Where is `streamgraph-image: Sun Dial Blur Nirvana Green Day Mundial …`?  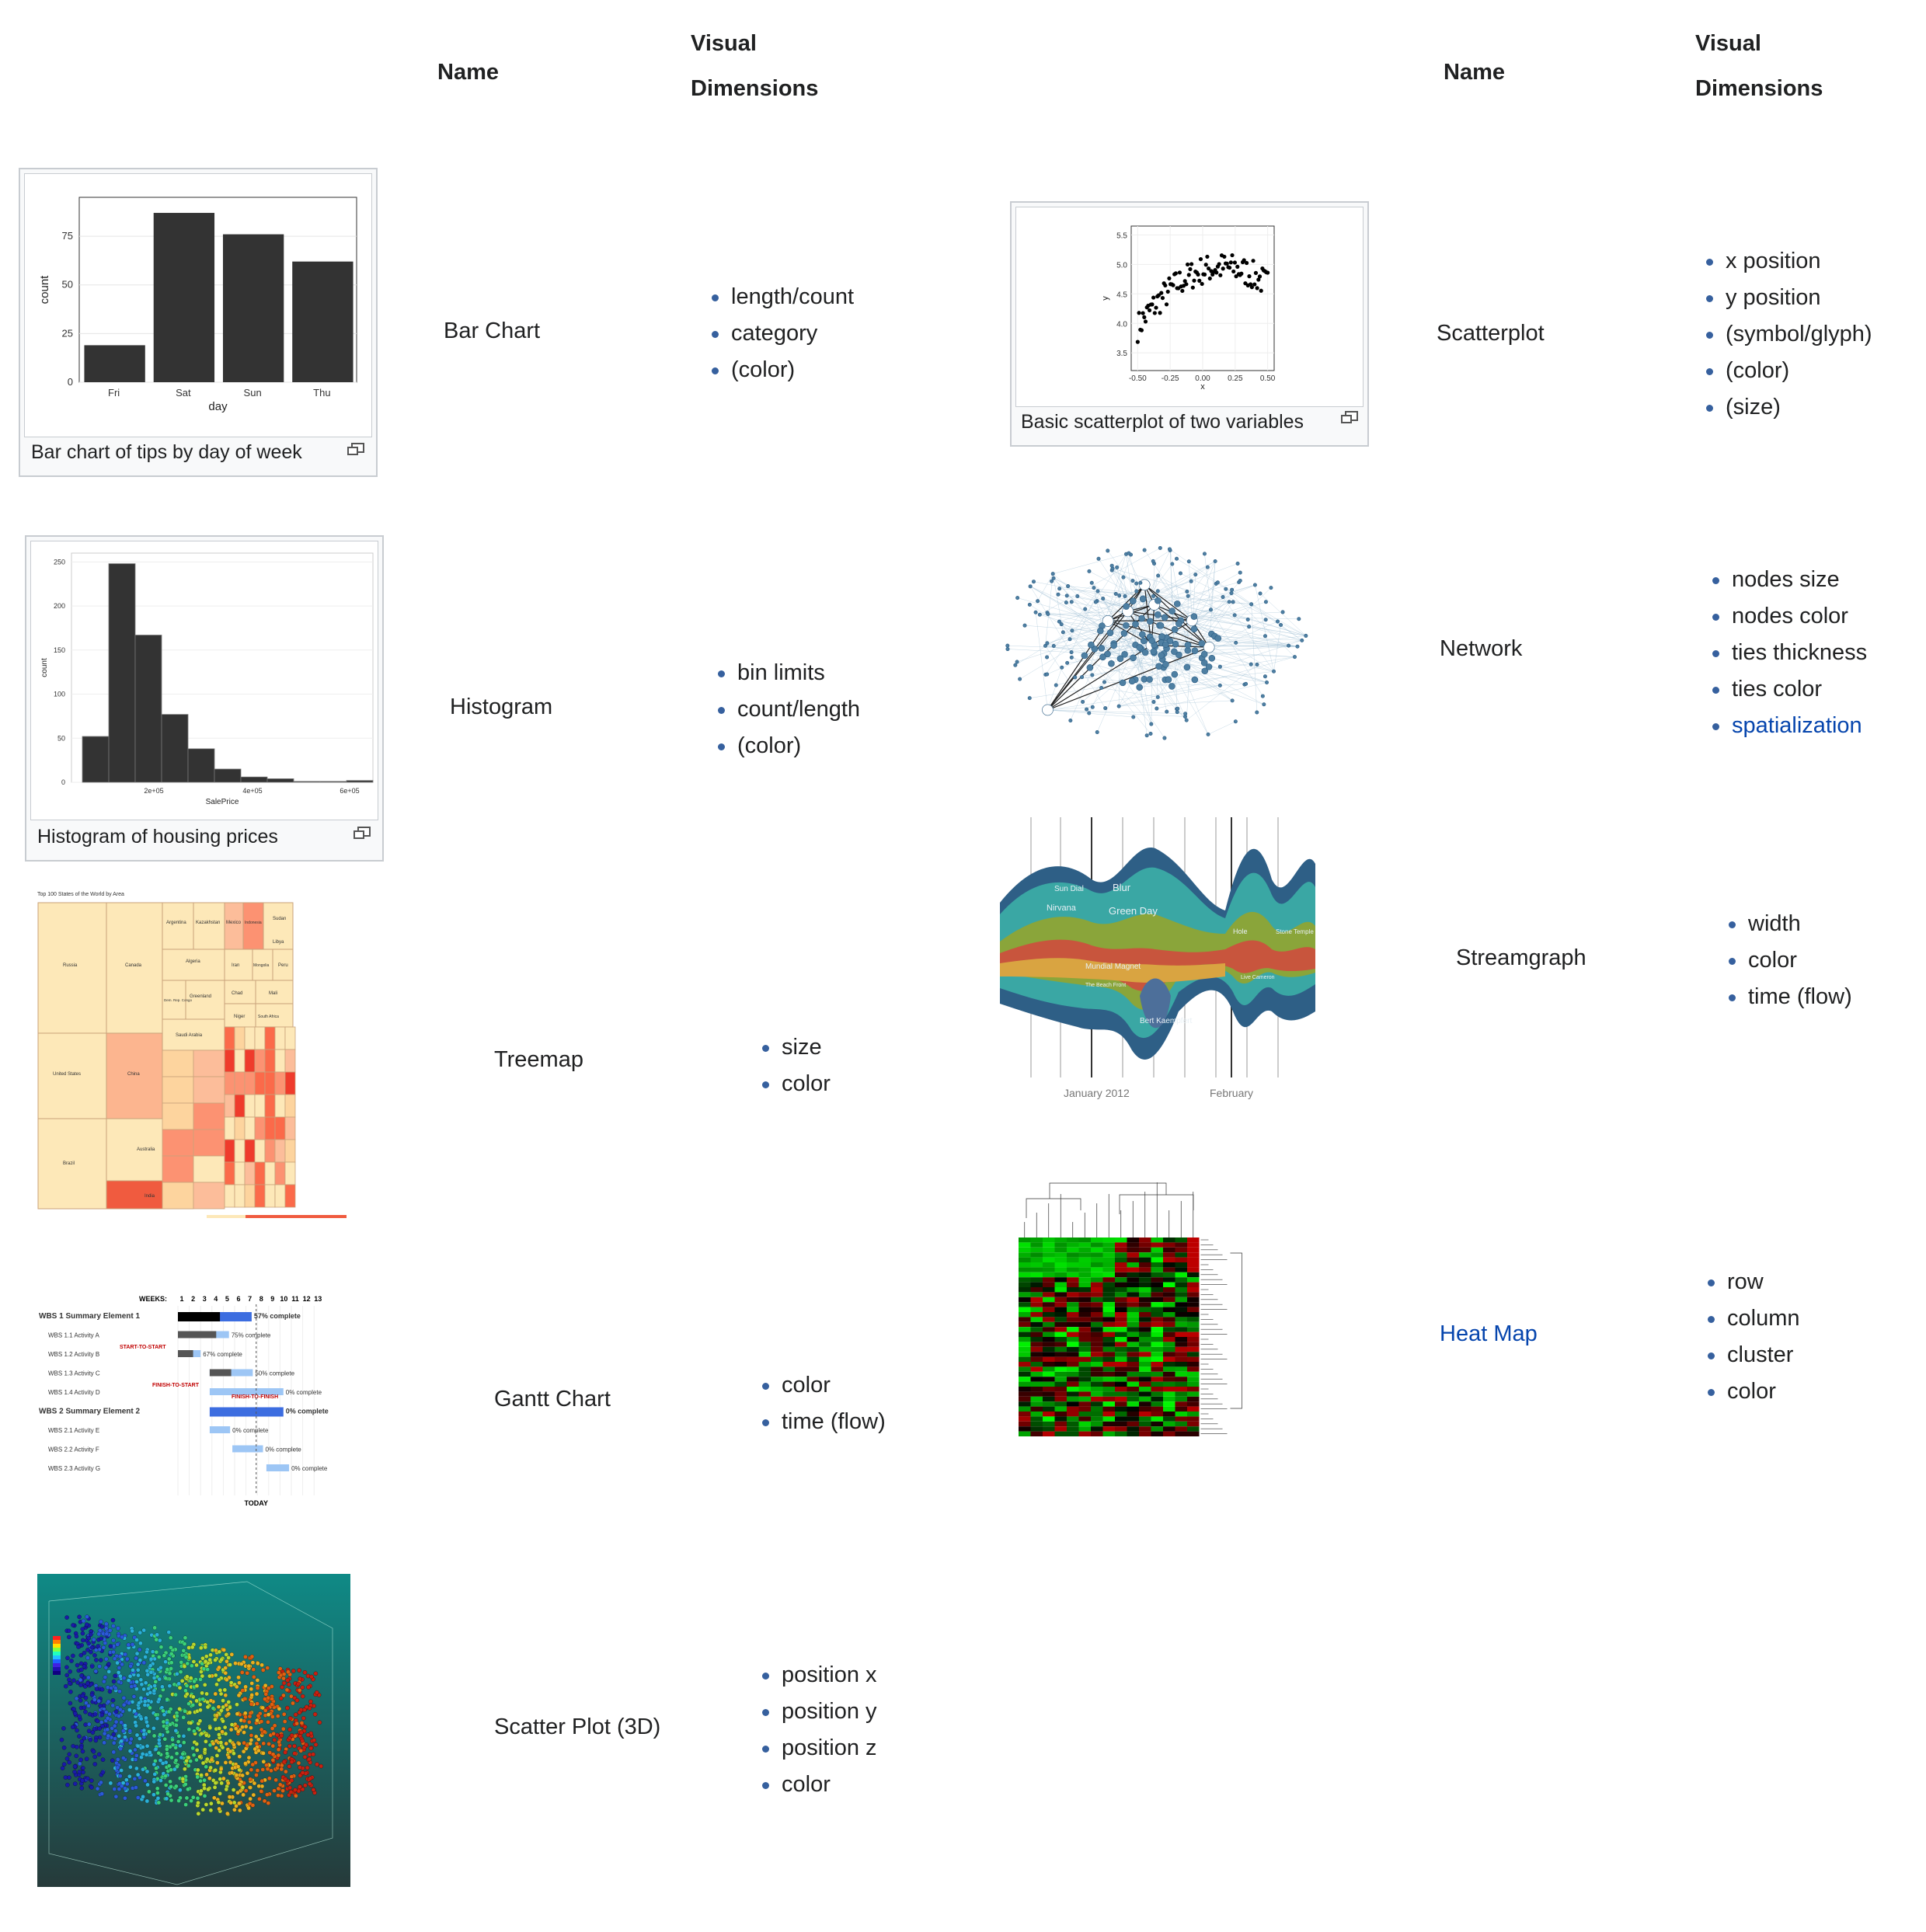 streamgraph-image: Sun Dial Blur Nirvana Green Day Mundial … is located at coordinates (1157, 960).